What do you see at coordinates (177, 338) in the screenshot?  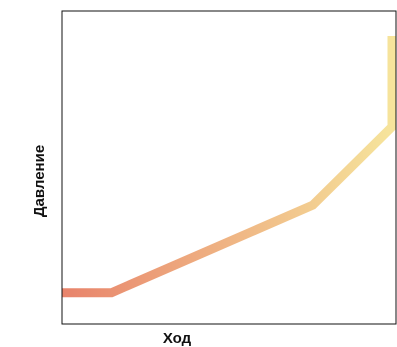 I see `x-axis-label: Ход` at bounding box center [177, 338].